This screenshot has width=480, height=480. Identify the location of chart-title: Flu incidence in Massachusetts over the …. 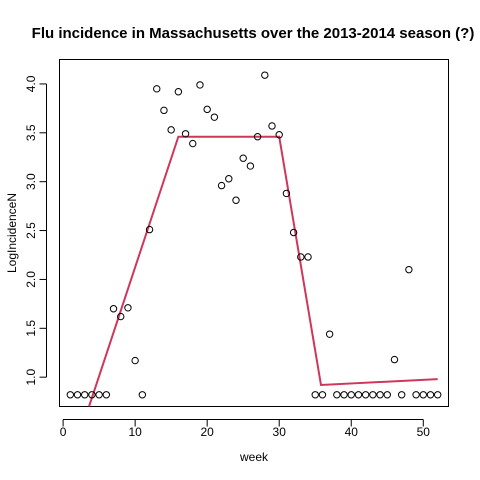
(253, 33).